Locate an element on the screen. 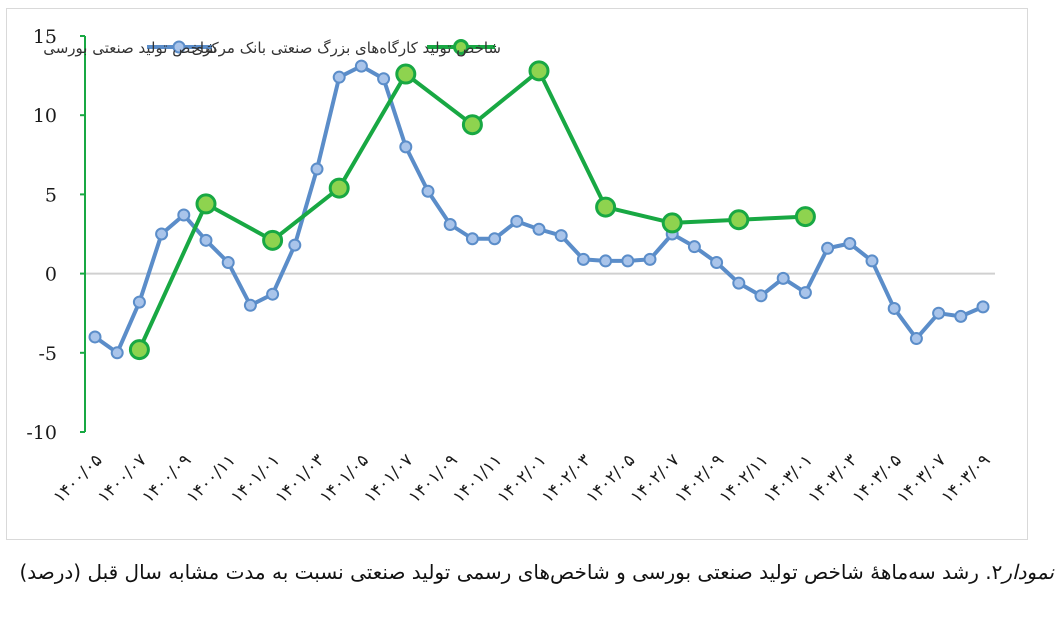 This screenshot has width=1064, height=632. x-tick-label: ۱۴۰۱/۱۱ is located at coordinates (477, 478).